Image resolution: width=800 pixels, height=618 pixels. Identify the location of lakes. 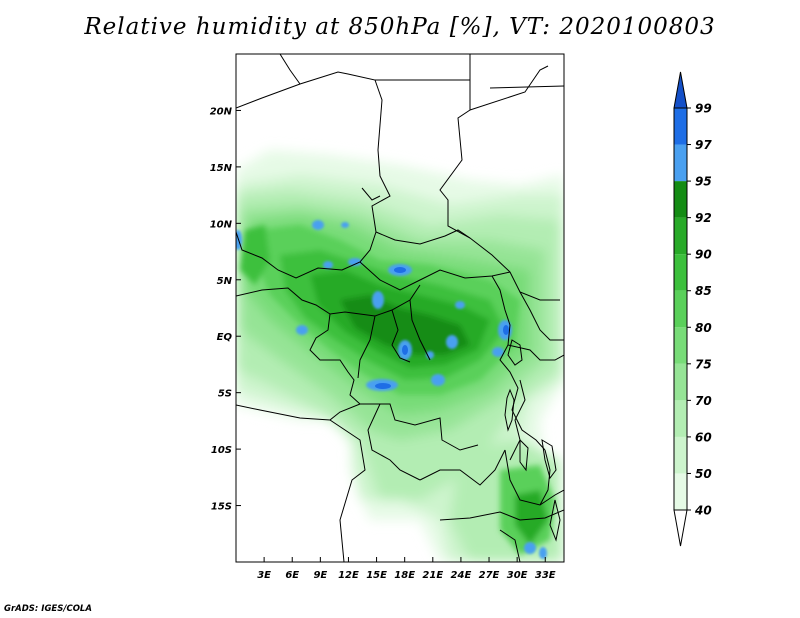
(532, 440).